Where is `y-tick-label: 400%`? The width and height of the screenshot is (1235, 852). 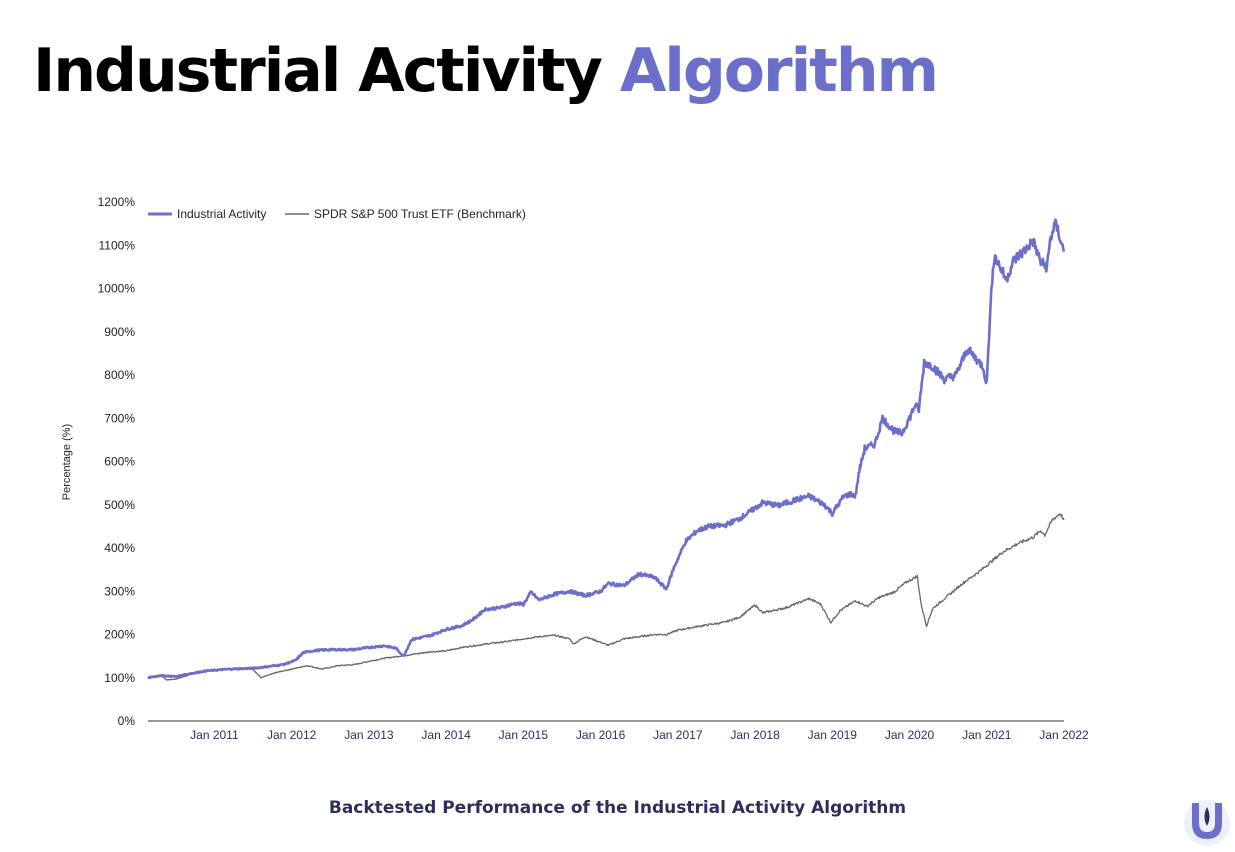 y-tick-label: 400% is located at coordinates (119, 548).